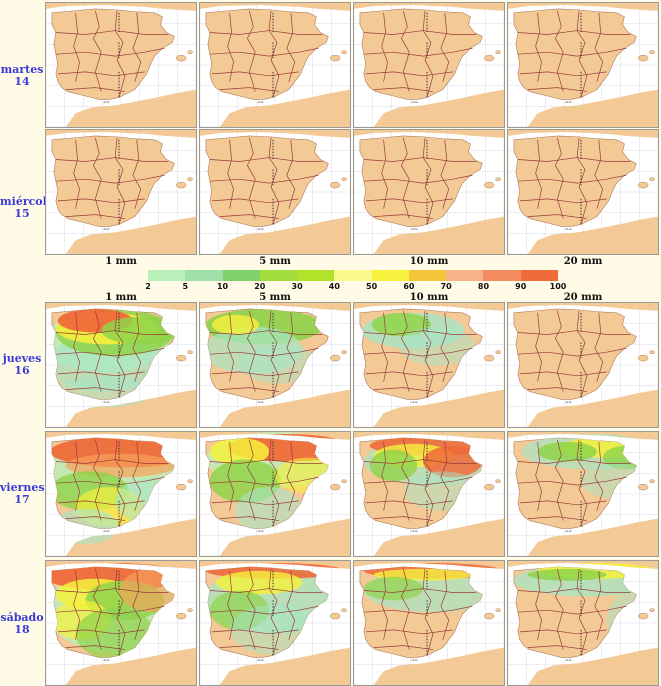  What do you see at coordinates (22, 494) in the screenshot?
I see `row-label-viernes: viernes 17` at bounding box center [22, 494].